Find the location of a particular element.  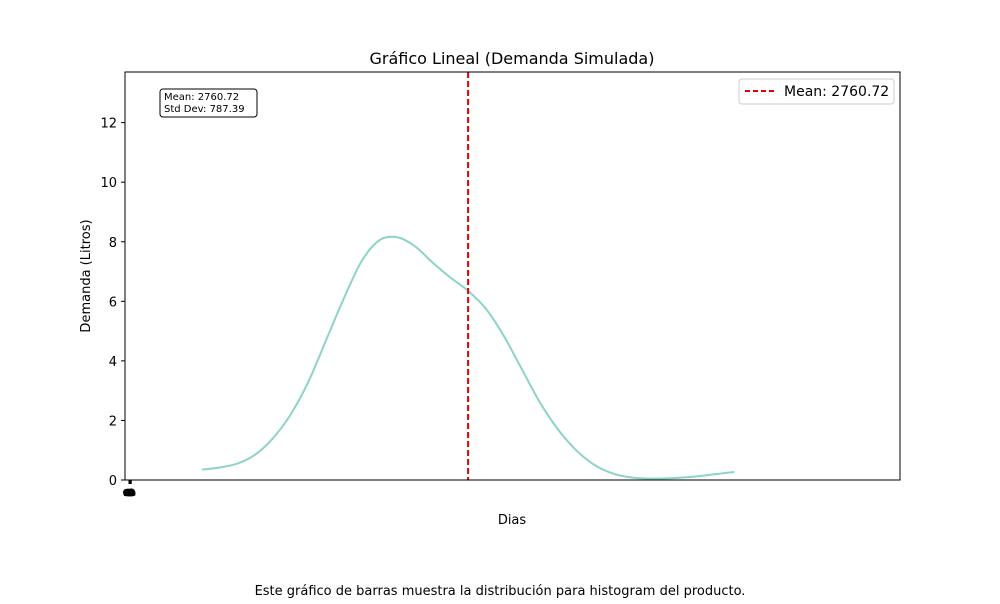

y-tick-label: 6 is located at coordinates (113, 302).